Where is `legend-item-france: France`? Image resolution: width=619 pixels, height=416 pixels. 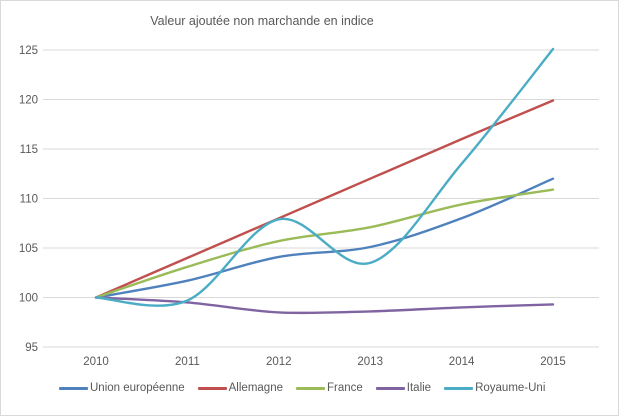
legend-item-france: France is located at coordinates (329, 388).